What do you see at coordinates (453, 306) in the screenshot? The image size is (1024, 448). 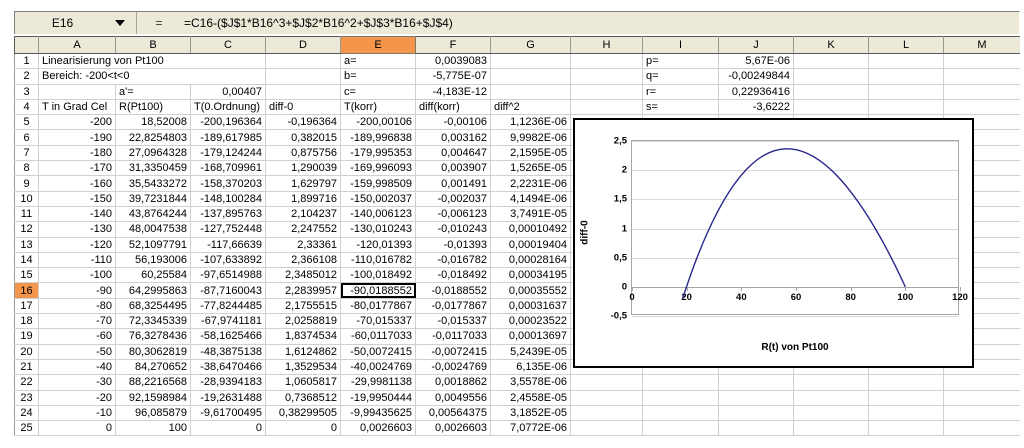 I see `cell-F17: -0,0177867` at bounding box center [453, 306].